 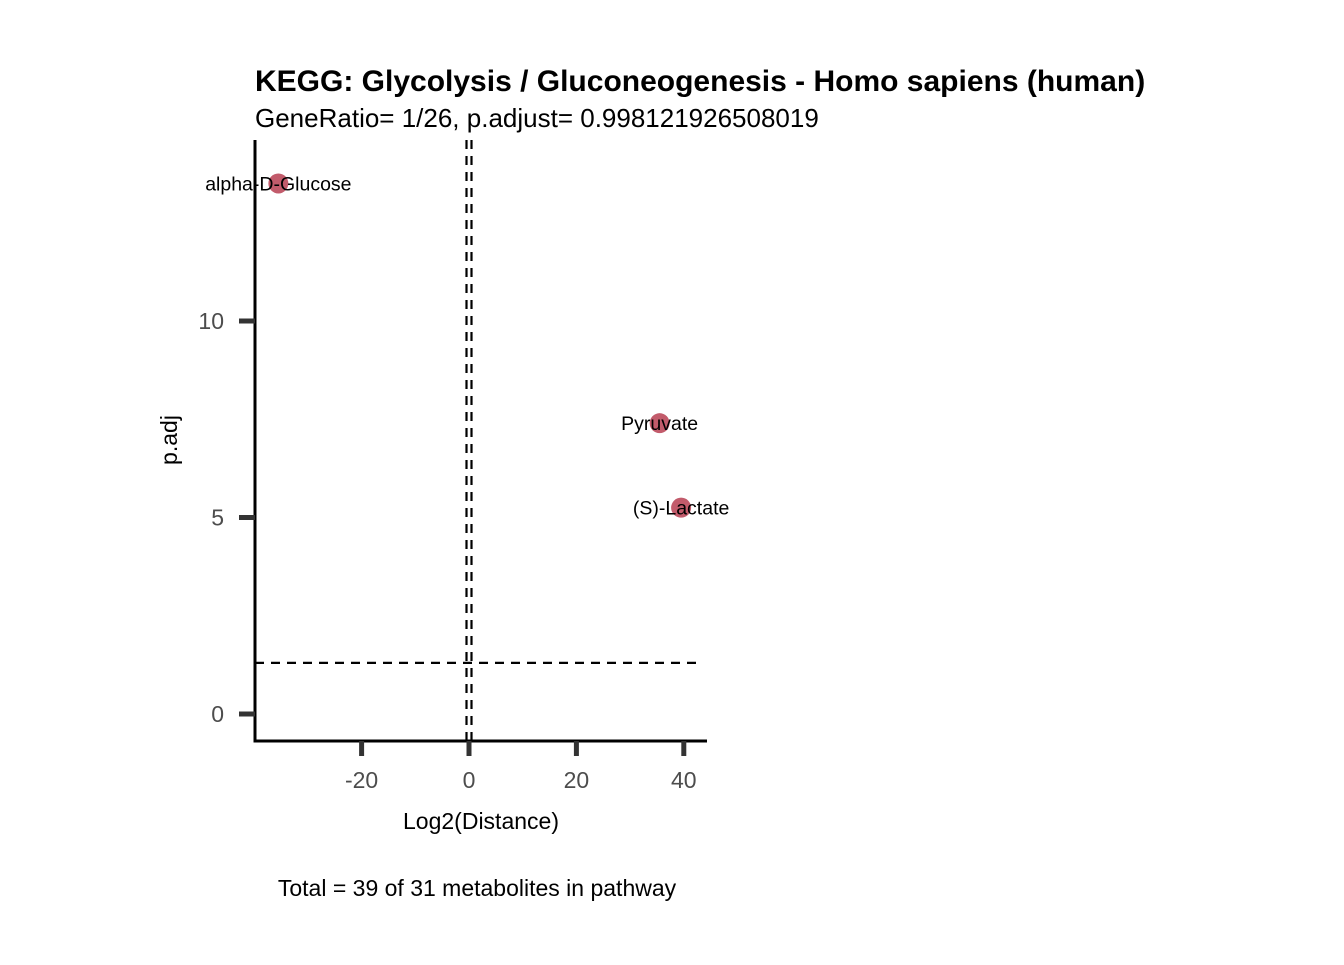 I want to click on x-tick-label: -20, so click(x=361, y=780).